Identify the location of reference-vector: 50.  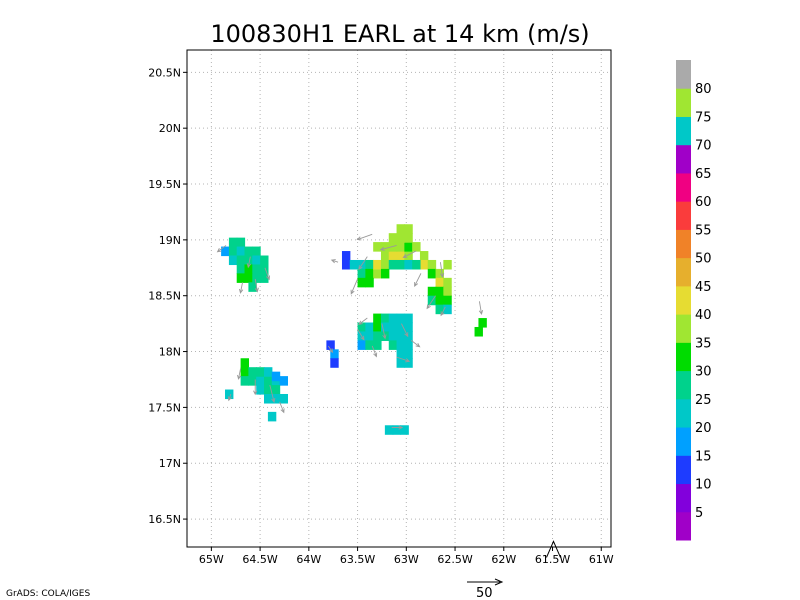
(485, 589).